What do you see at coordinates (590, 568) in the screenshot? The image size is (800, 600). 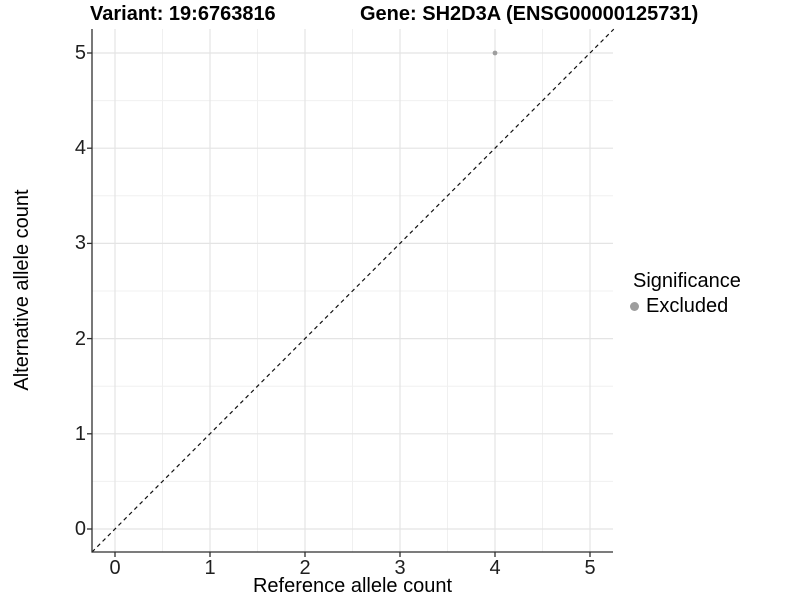 I see `x-tick-label: 5` at bounding box center [590, 568].